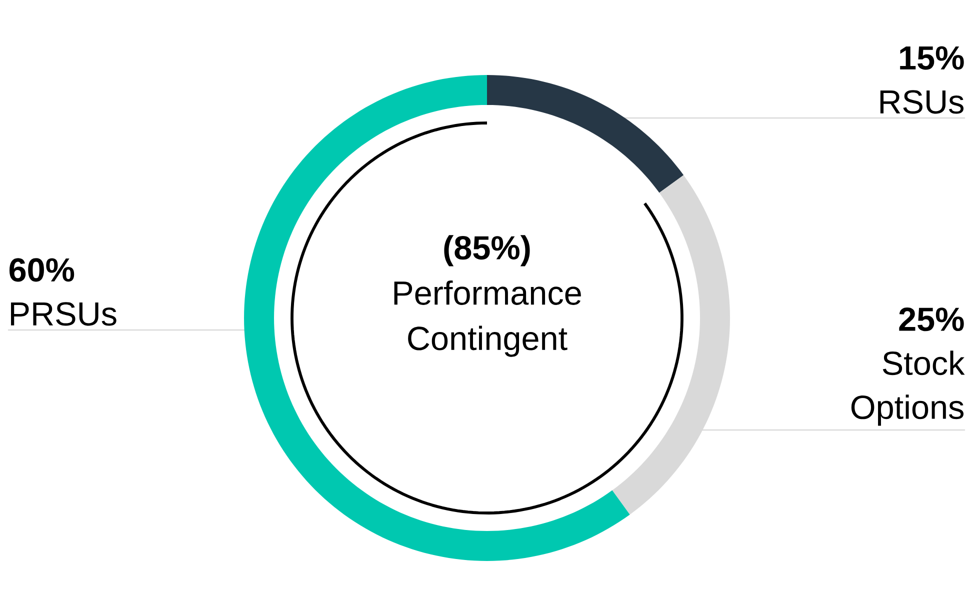 The height and width of the screenshot is (614, 975). What do you see at coordinates (41, 270) in the screenshot?
I see `data-label: 60%` at bounding box center [41, 270].